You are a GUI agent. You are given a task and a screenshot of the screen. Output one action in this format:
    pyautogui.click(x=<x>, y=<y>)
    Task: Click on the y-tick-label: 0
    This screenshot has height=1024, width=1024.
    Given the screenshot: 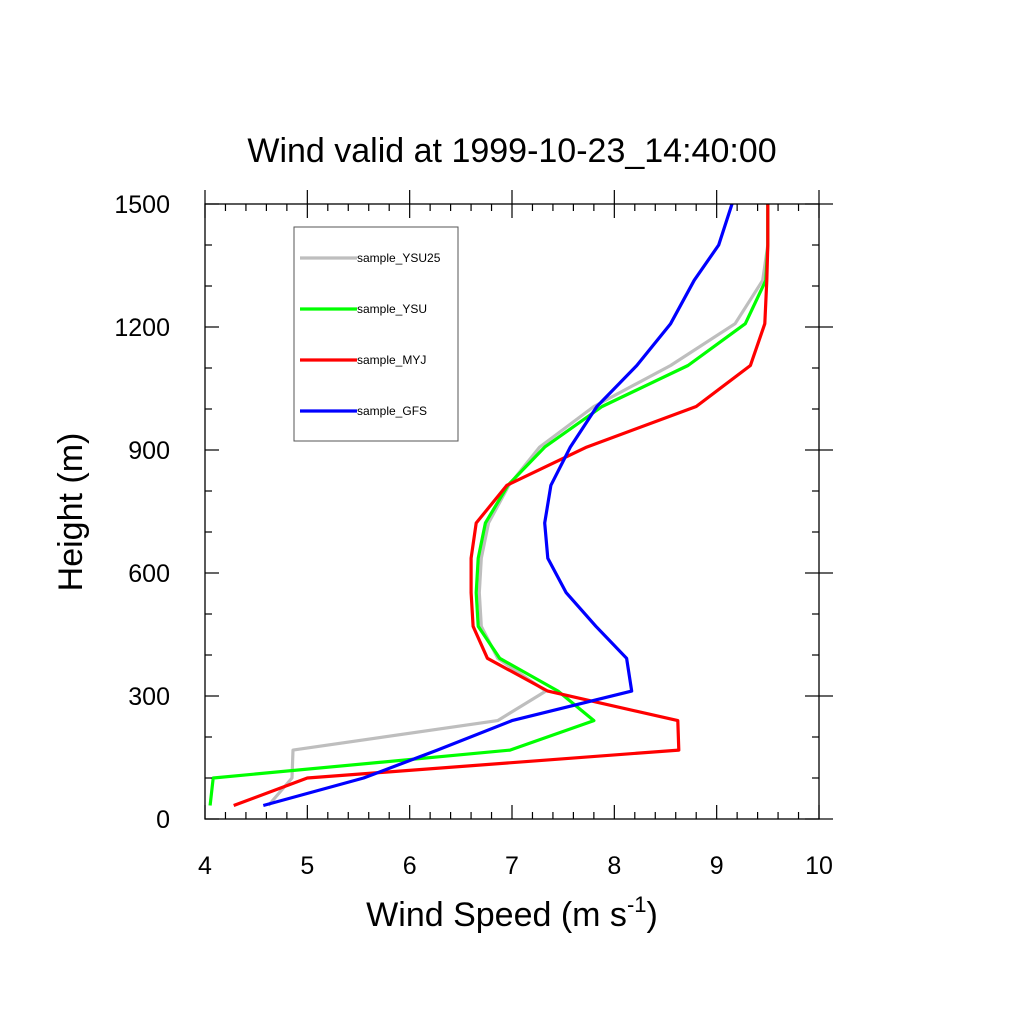 What is the action you would take?
    pyautogui.click(x=163, y=820)
    